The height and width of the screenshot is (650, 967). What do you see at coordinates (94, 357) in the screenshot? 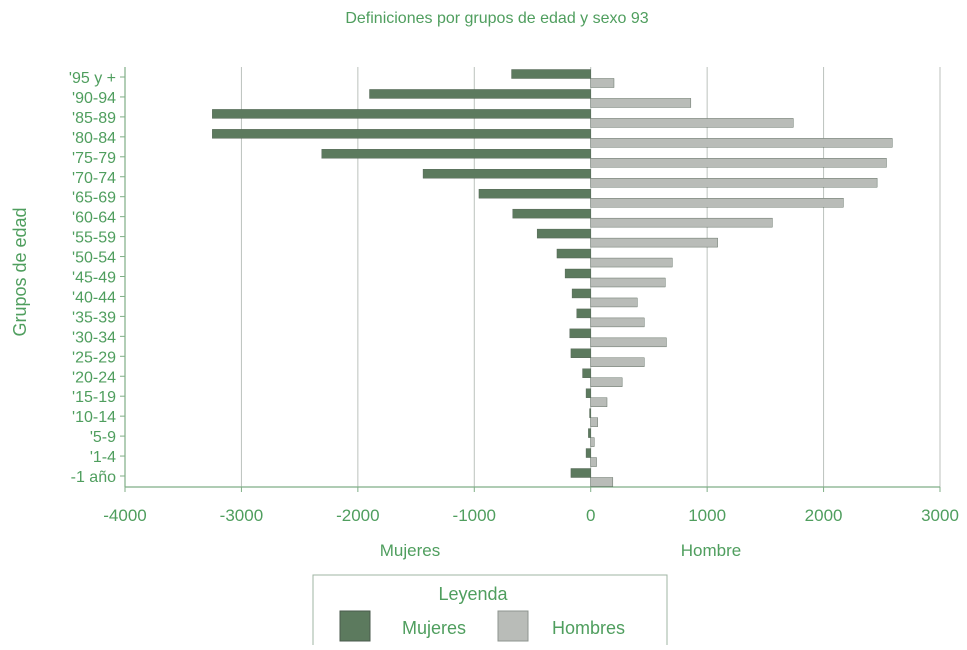
I see `y-tick-label: '25-29` at bounding box center [94, 357].